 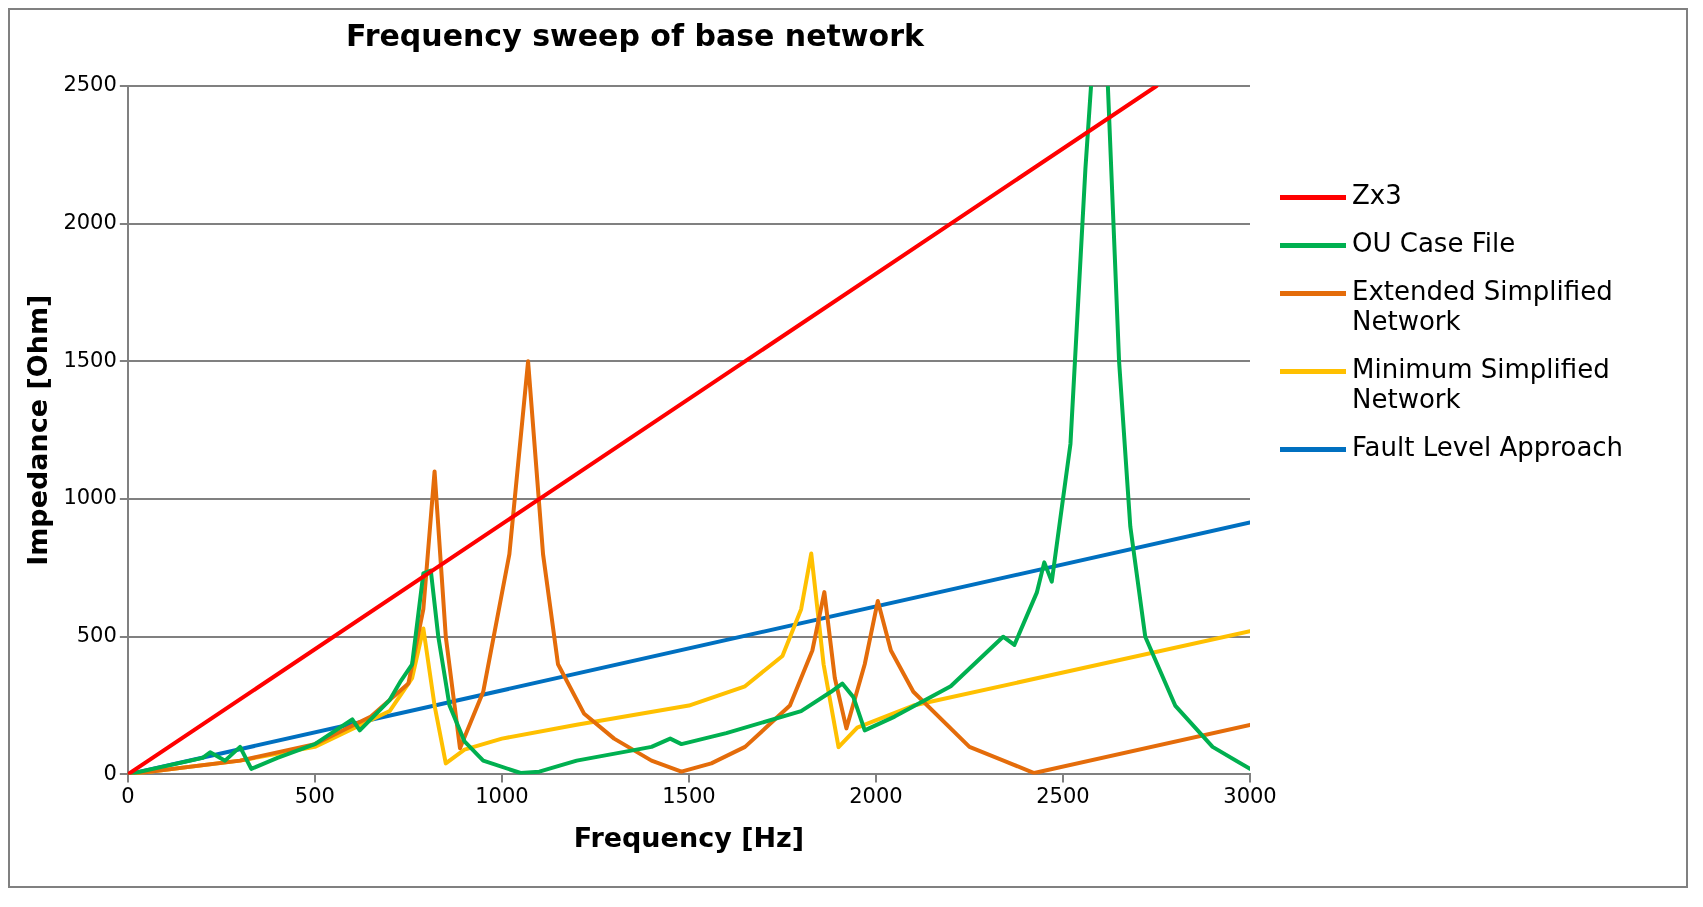 What do you see at coordinates (96, 635) in the screenshot?
I see `y-tick-label: 500` at bounding box center [96, 635].